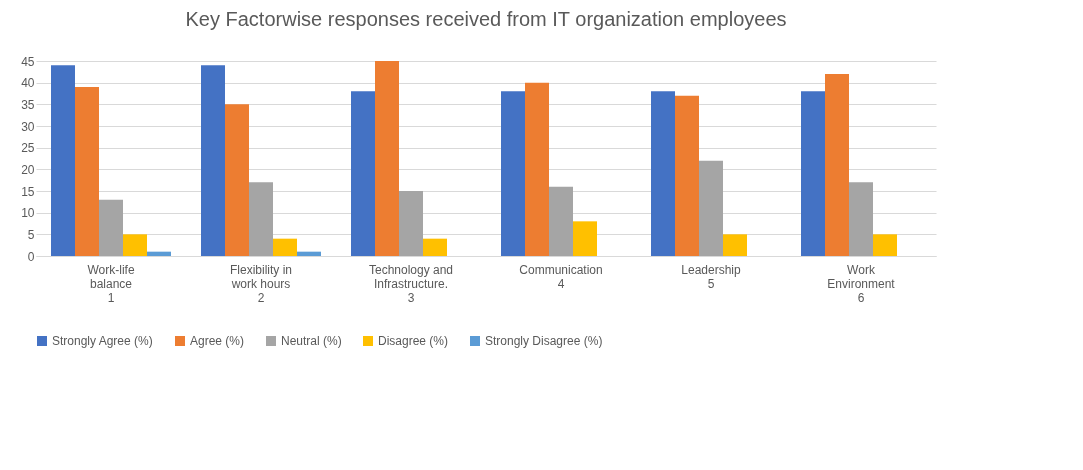 This screenshot has width=1083, height=470. Describe the element at coordinates (261, 283) in the screenshot. I see `x-tick-label: Flexibility in work hours 2` at that location.